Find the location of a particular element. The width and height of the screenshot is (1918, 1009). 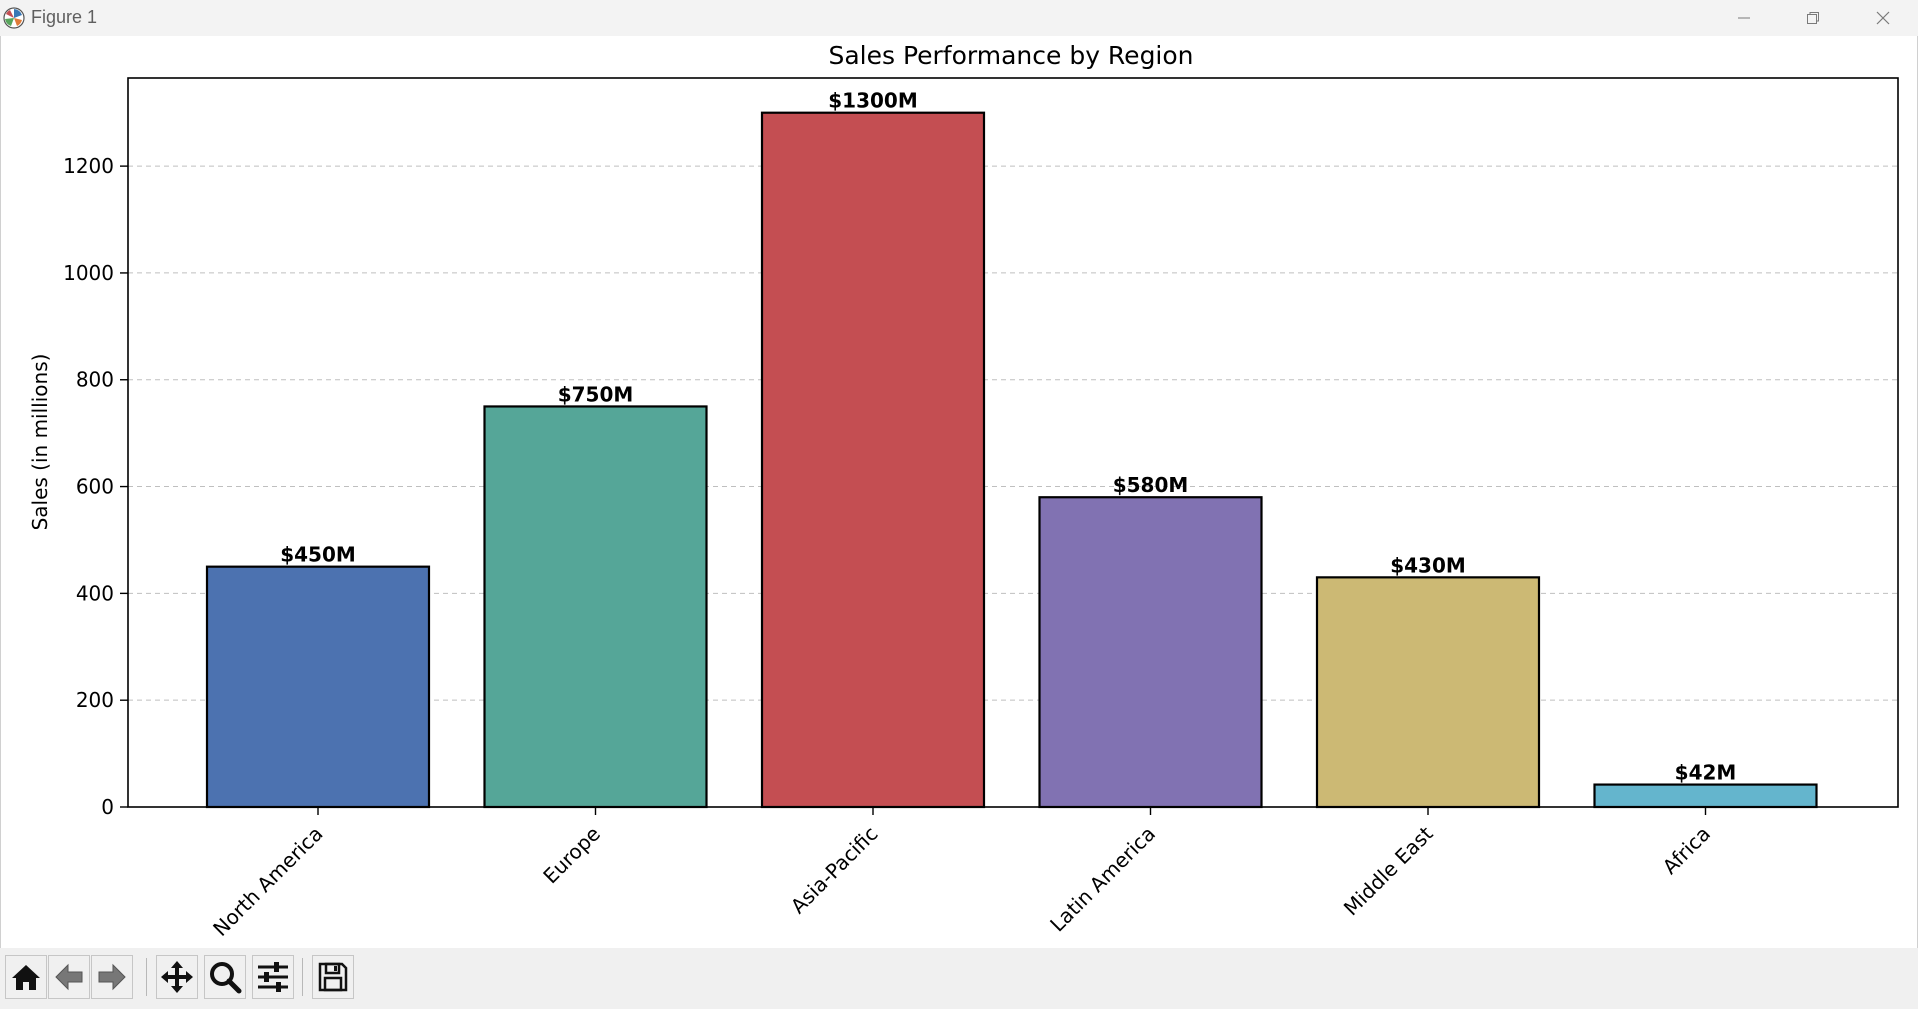

x-tick-label: Europe is located at coordinates (571, 855).